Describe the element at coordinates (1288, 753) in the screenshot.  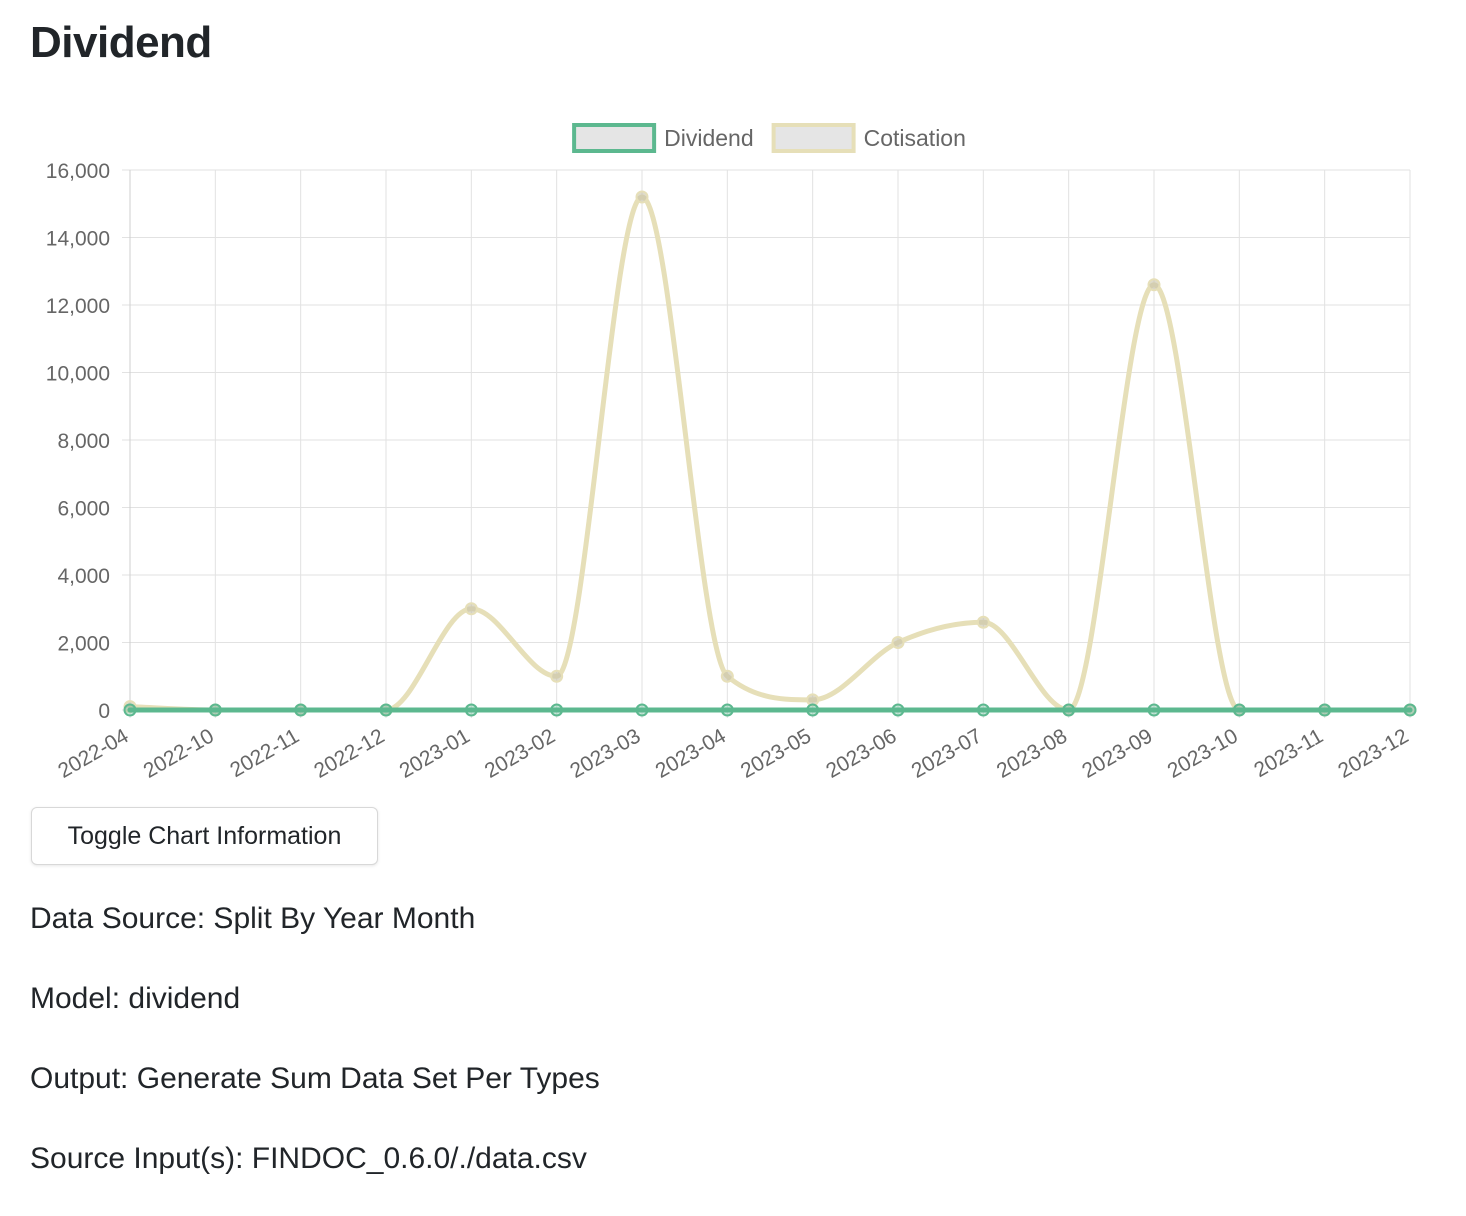
I see `x-tick-label: 2023-11` at that location.